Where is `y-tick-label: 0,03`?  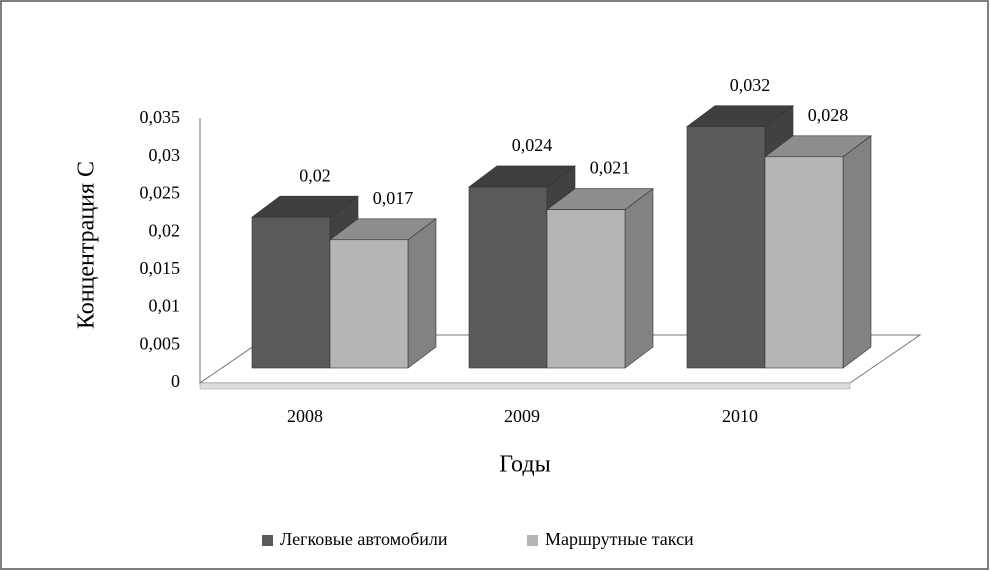 y-tick-label: 0,03 is located at coordinates (165, 155).